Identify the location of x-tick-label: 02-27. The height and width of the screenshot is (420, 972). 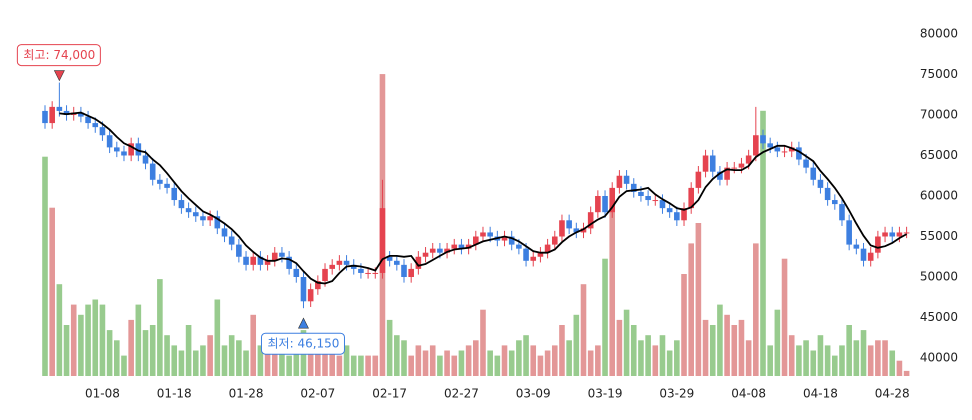
(461, 394).